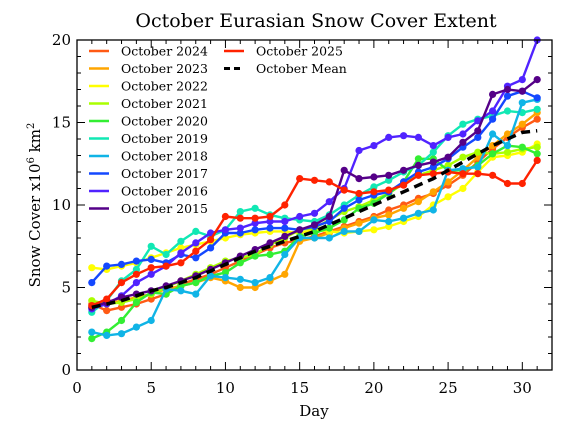  I want to click on x-tick-label: 5, so click(151, 388).